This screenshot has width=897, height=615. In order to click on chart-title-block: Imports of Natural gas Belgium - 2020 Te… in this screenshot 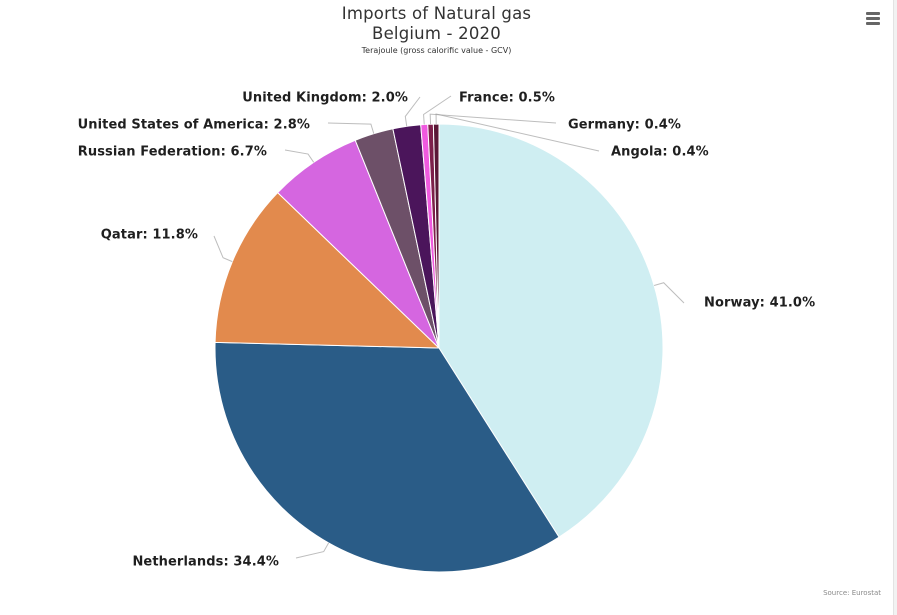, I will do `click(436, 30)`.